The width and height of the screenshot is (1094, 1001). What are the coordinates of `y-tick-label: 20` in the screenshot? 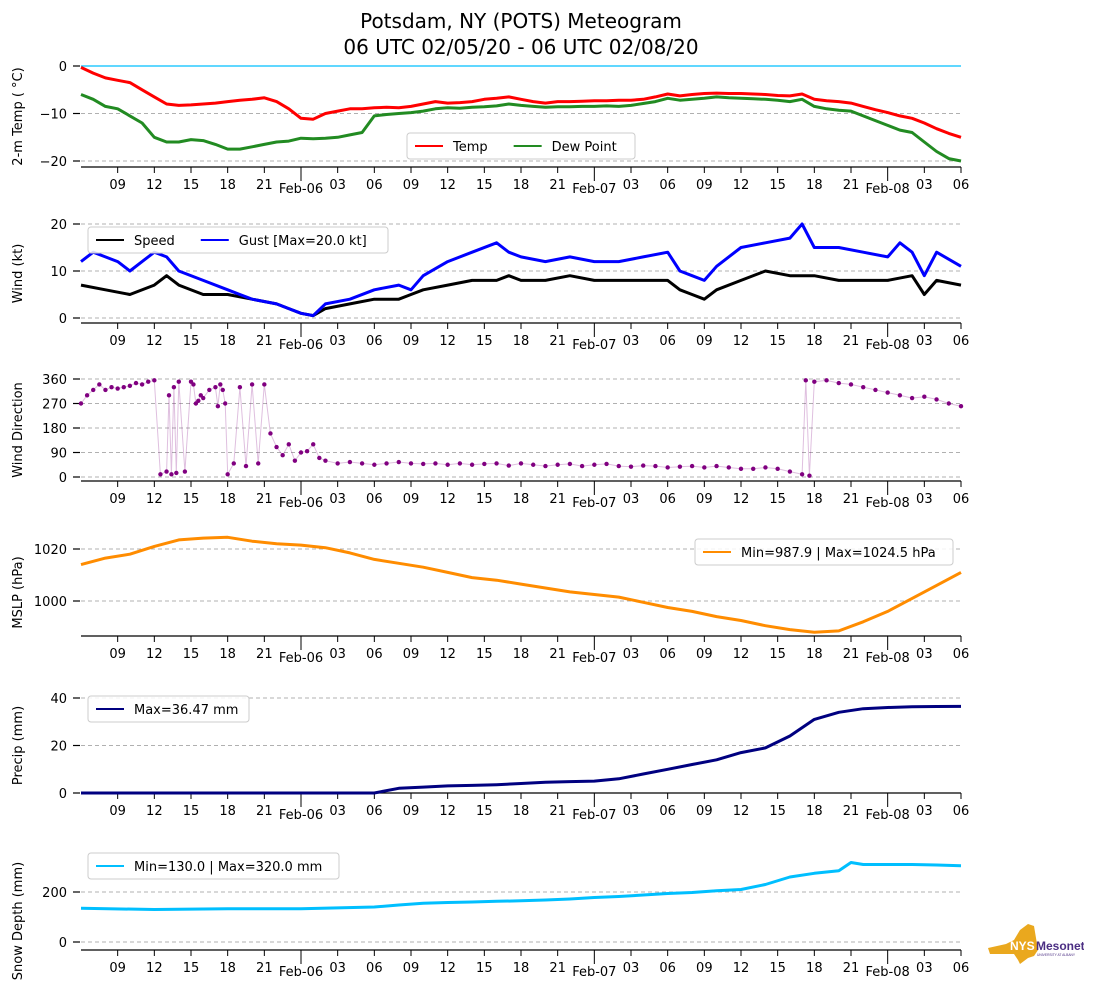 It's located at (58, 225).